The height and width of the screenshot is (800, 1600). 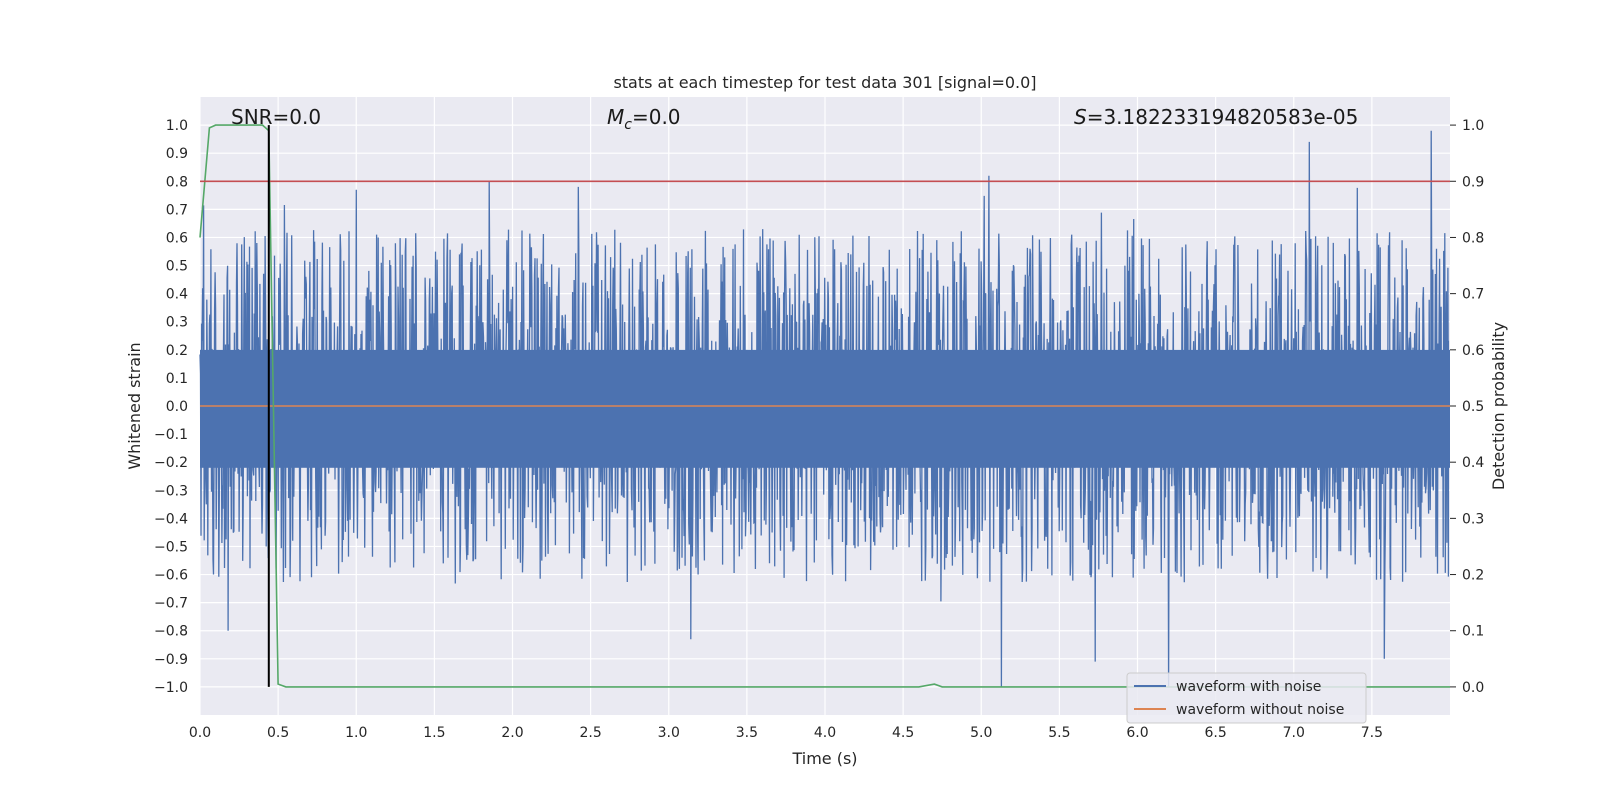 I want to click on s-annotation: S=3.182233194820583e-05, so click(x=1216, y=117).